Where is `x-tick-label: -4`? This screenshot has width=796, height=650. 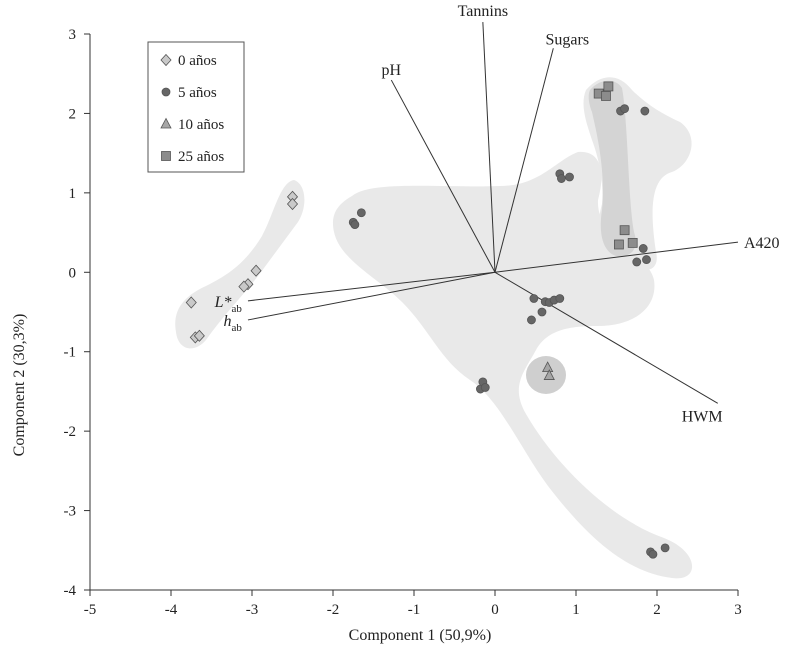 x-tick-label: -4 is located at coordinates (171, 610).